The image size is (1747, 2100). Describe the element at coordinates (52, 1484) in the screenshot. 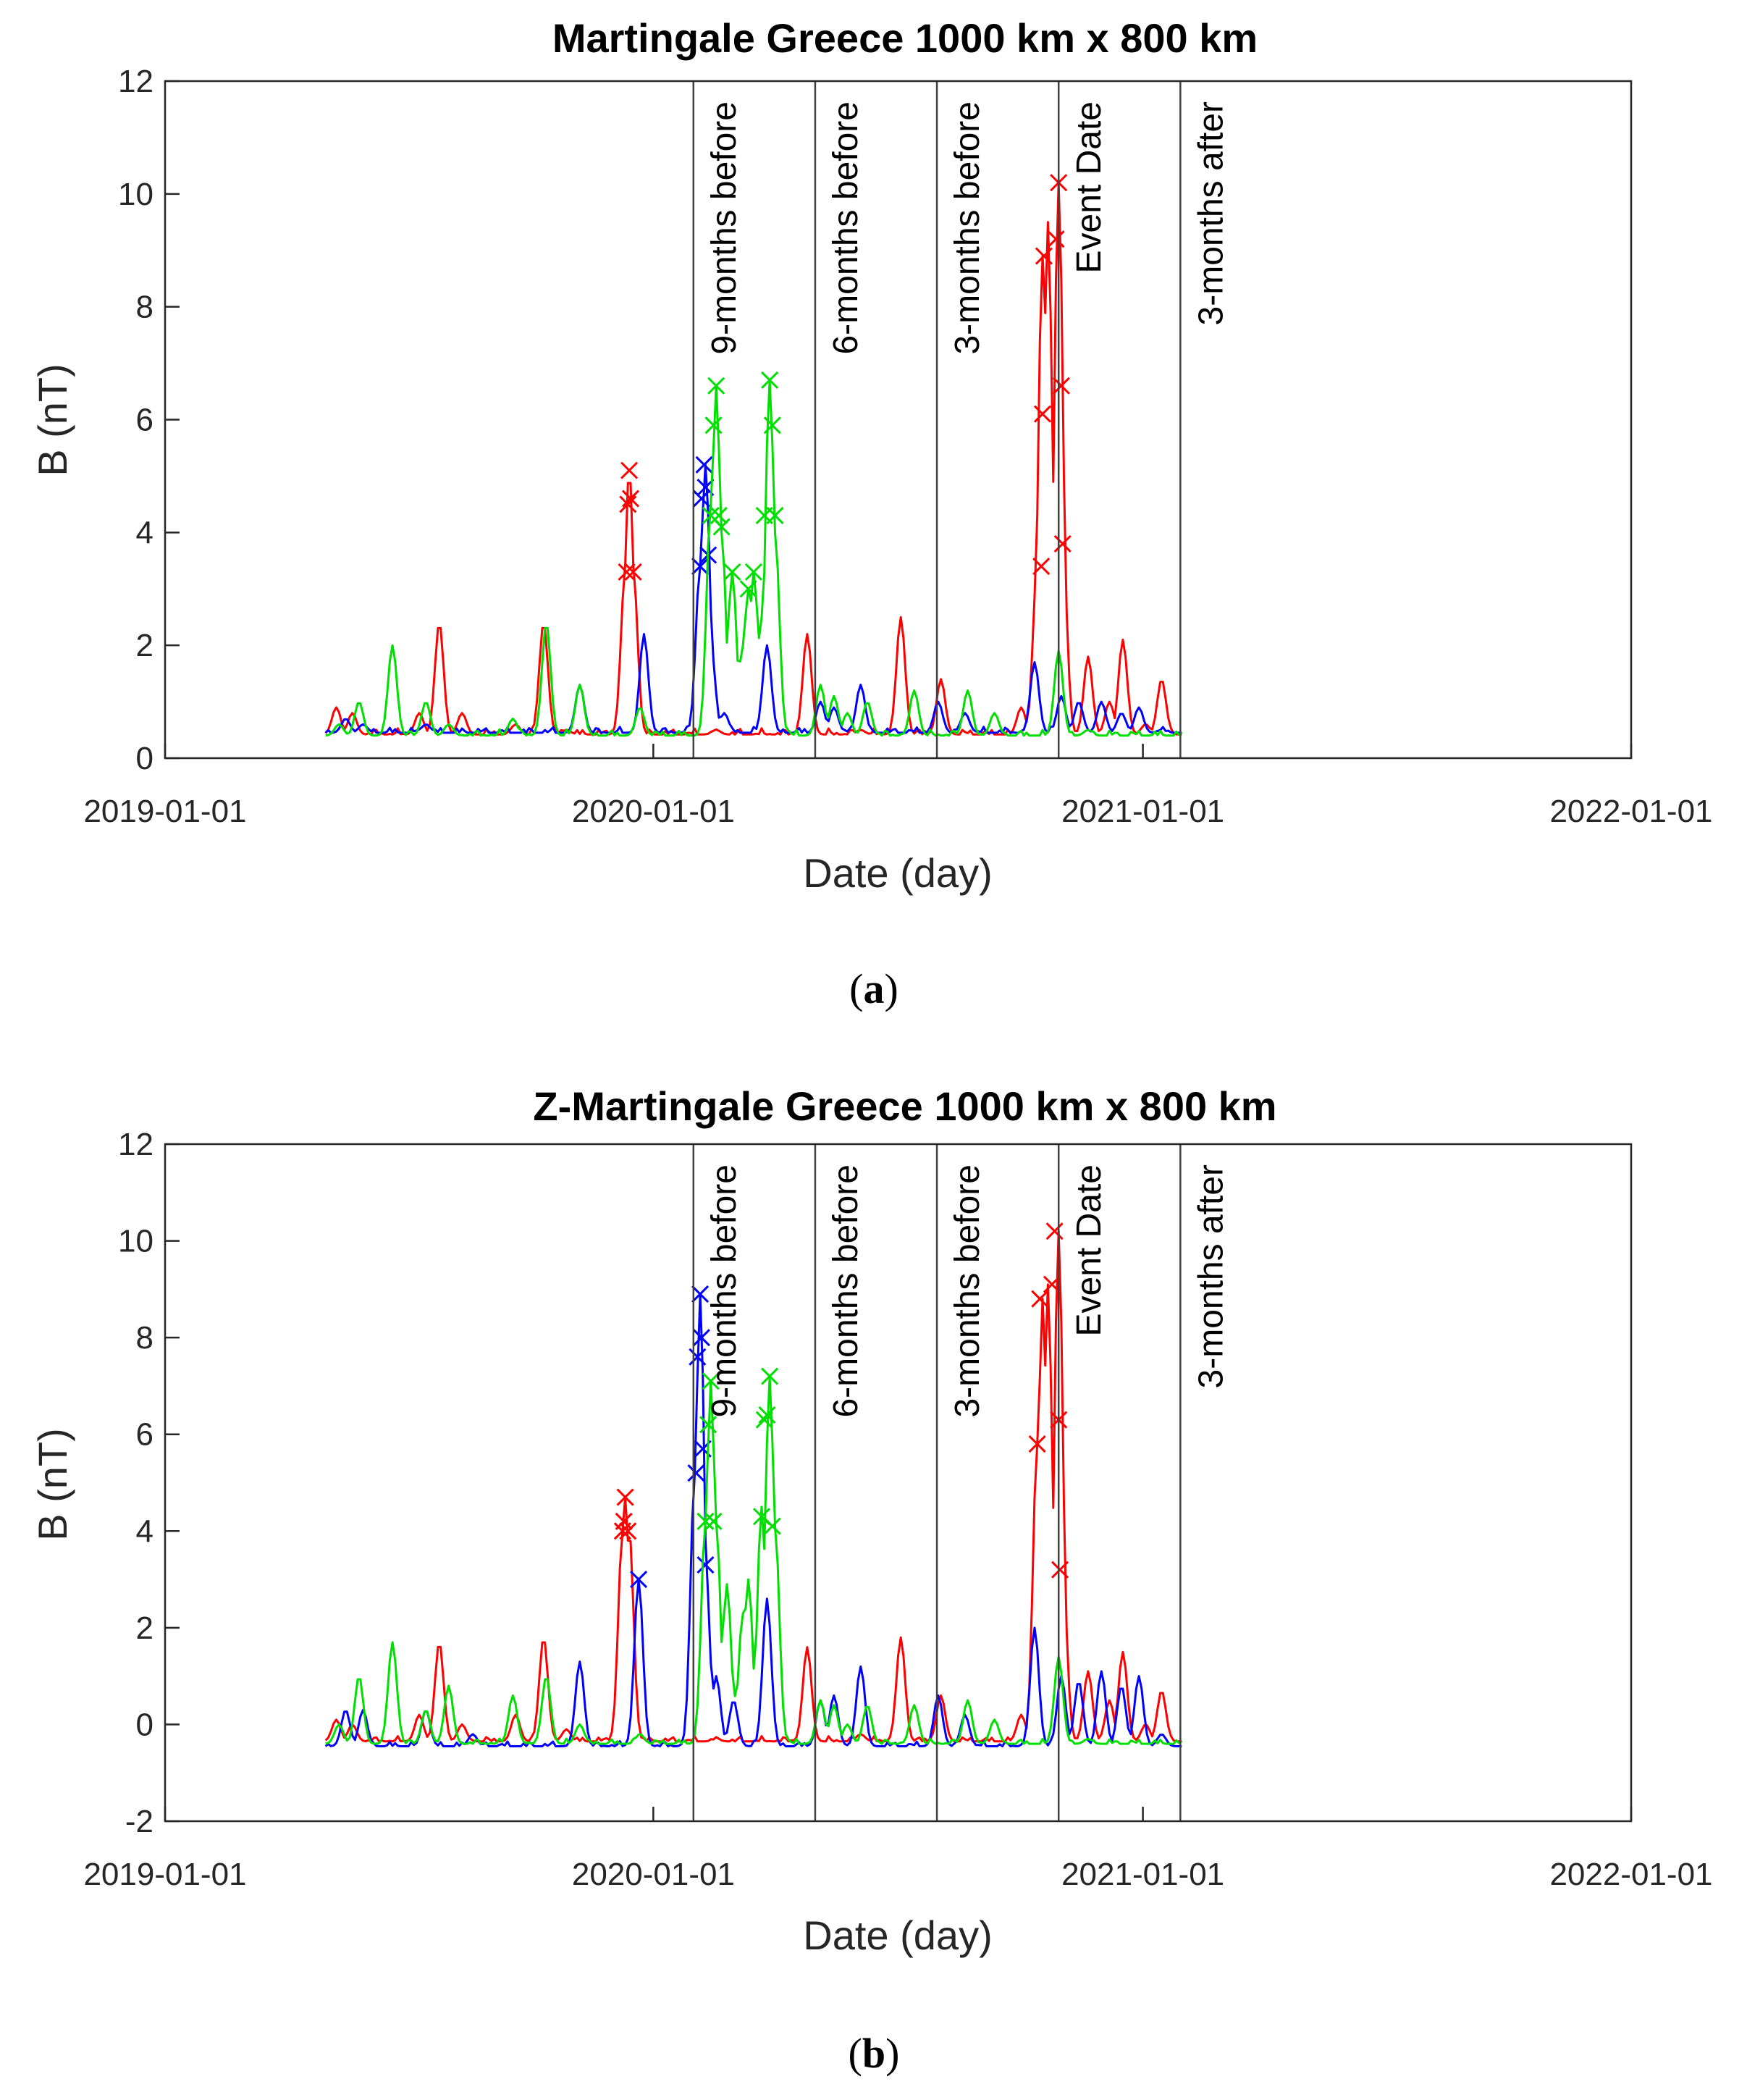

I see `chart-b-ylabel: B (nT)` at that location.